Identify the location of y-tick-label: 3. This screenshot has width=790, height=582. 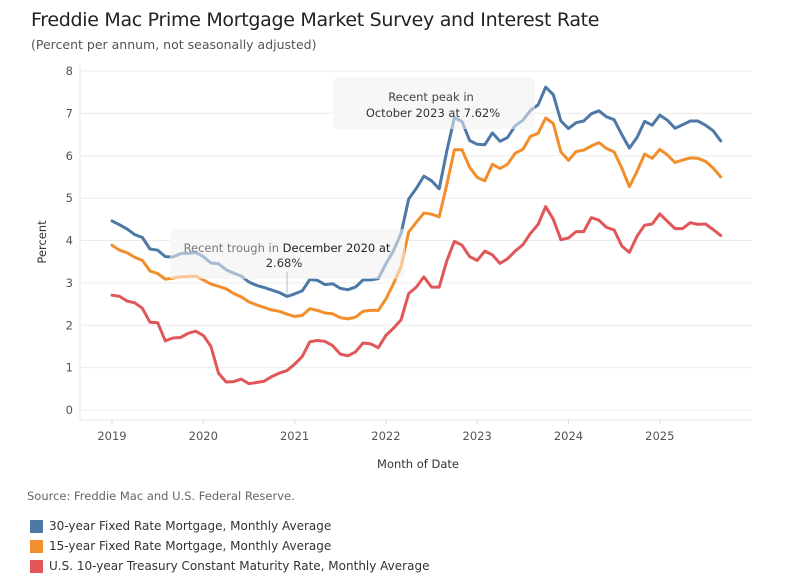
(69, 283).